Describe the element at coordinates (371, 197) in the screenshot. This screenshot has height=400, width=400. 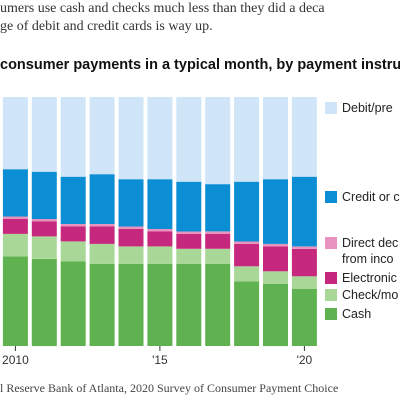
I see `legend-label: Credit or c` at that location.